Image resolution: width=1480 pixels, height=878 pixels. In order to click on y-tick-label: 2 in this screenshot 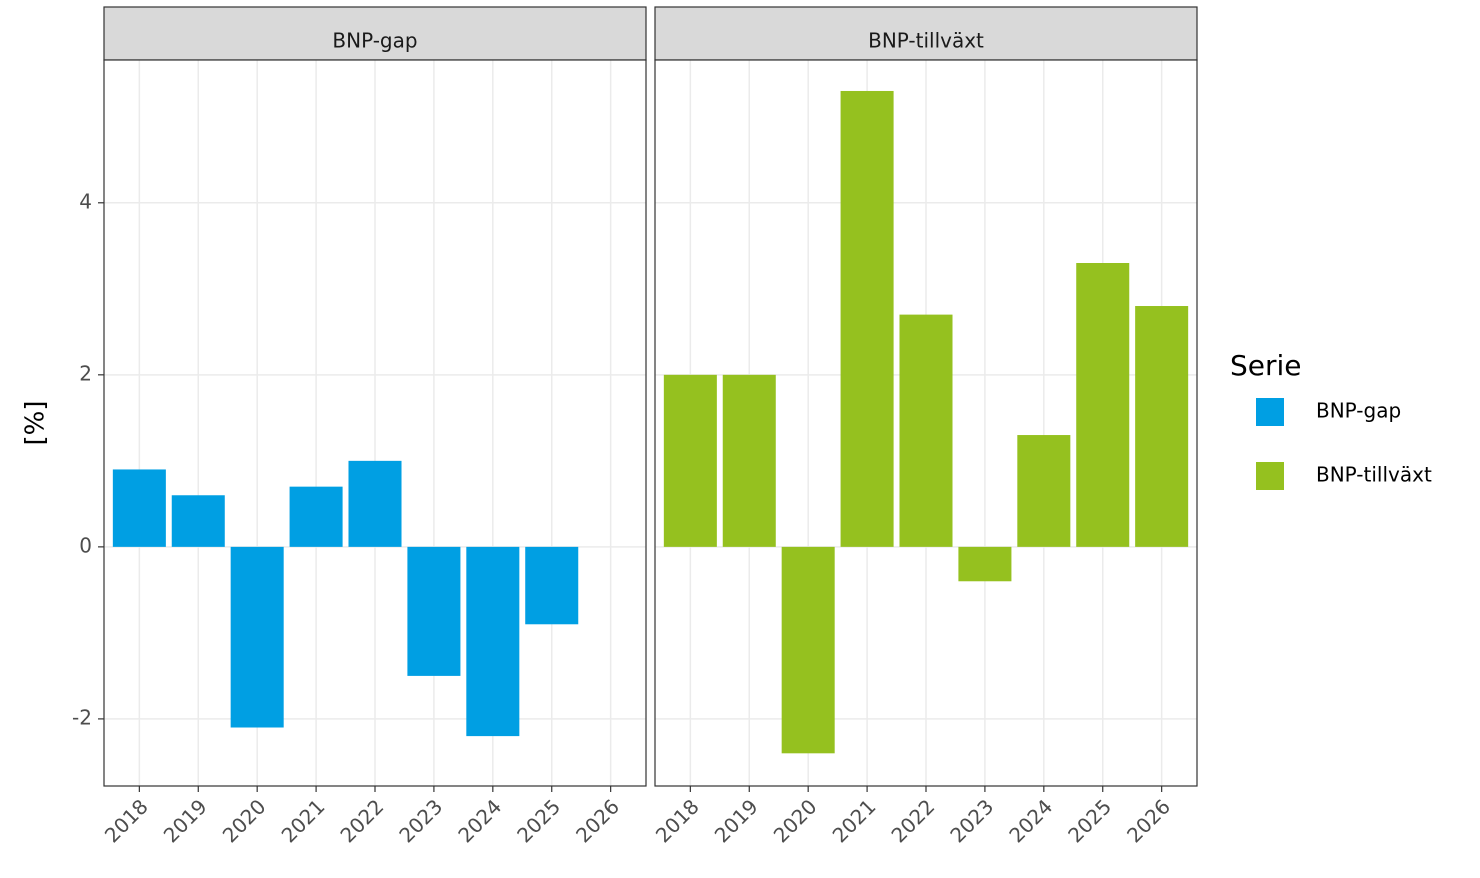, I will do `click(85, 373)`.